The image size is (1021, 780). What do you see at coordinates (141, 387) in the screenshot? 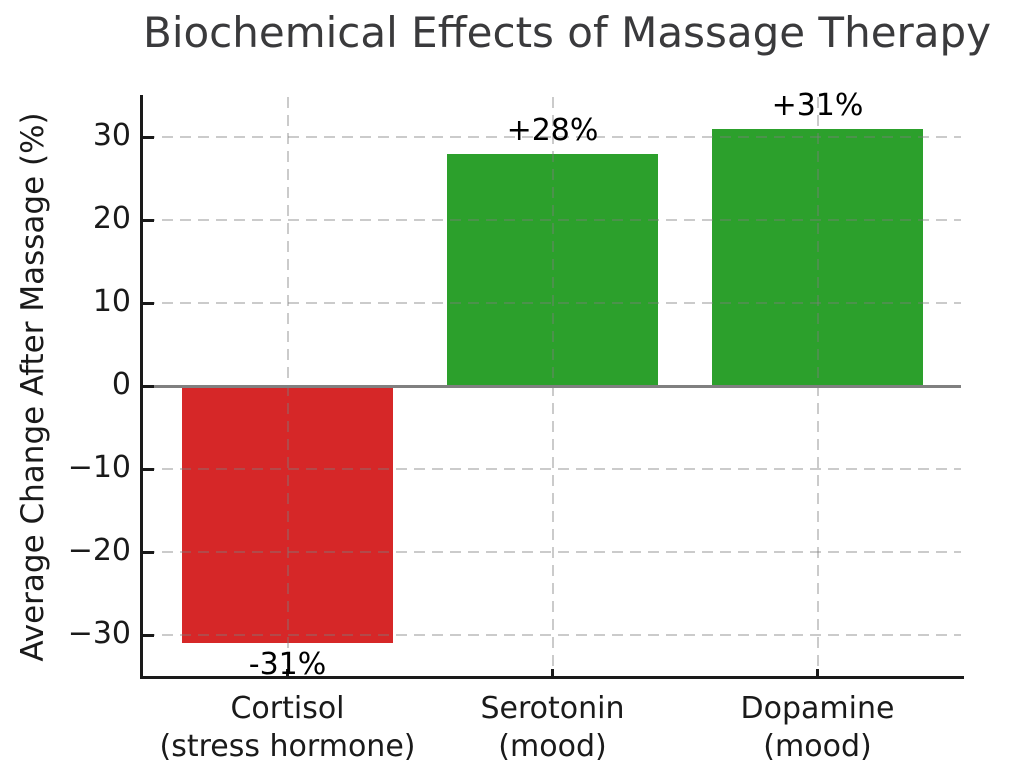
I see `y-axis-spine` at bounding box center [141, 387].